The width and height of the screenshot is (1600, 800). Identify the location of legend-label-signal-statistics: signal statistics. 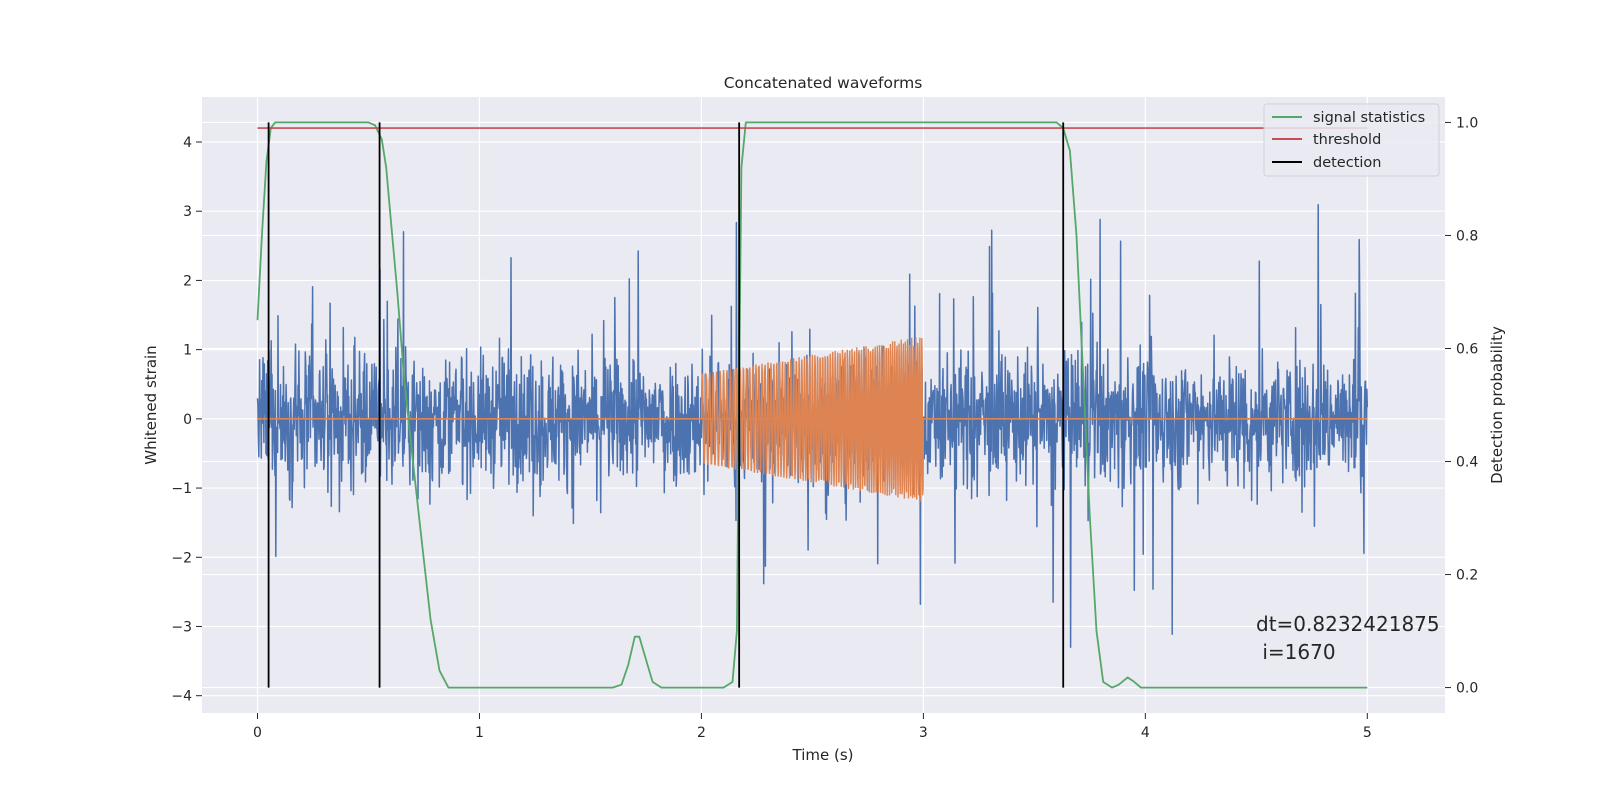
(1369, 118).